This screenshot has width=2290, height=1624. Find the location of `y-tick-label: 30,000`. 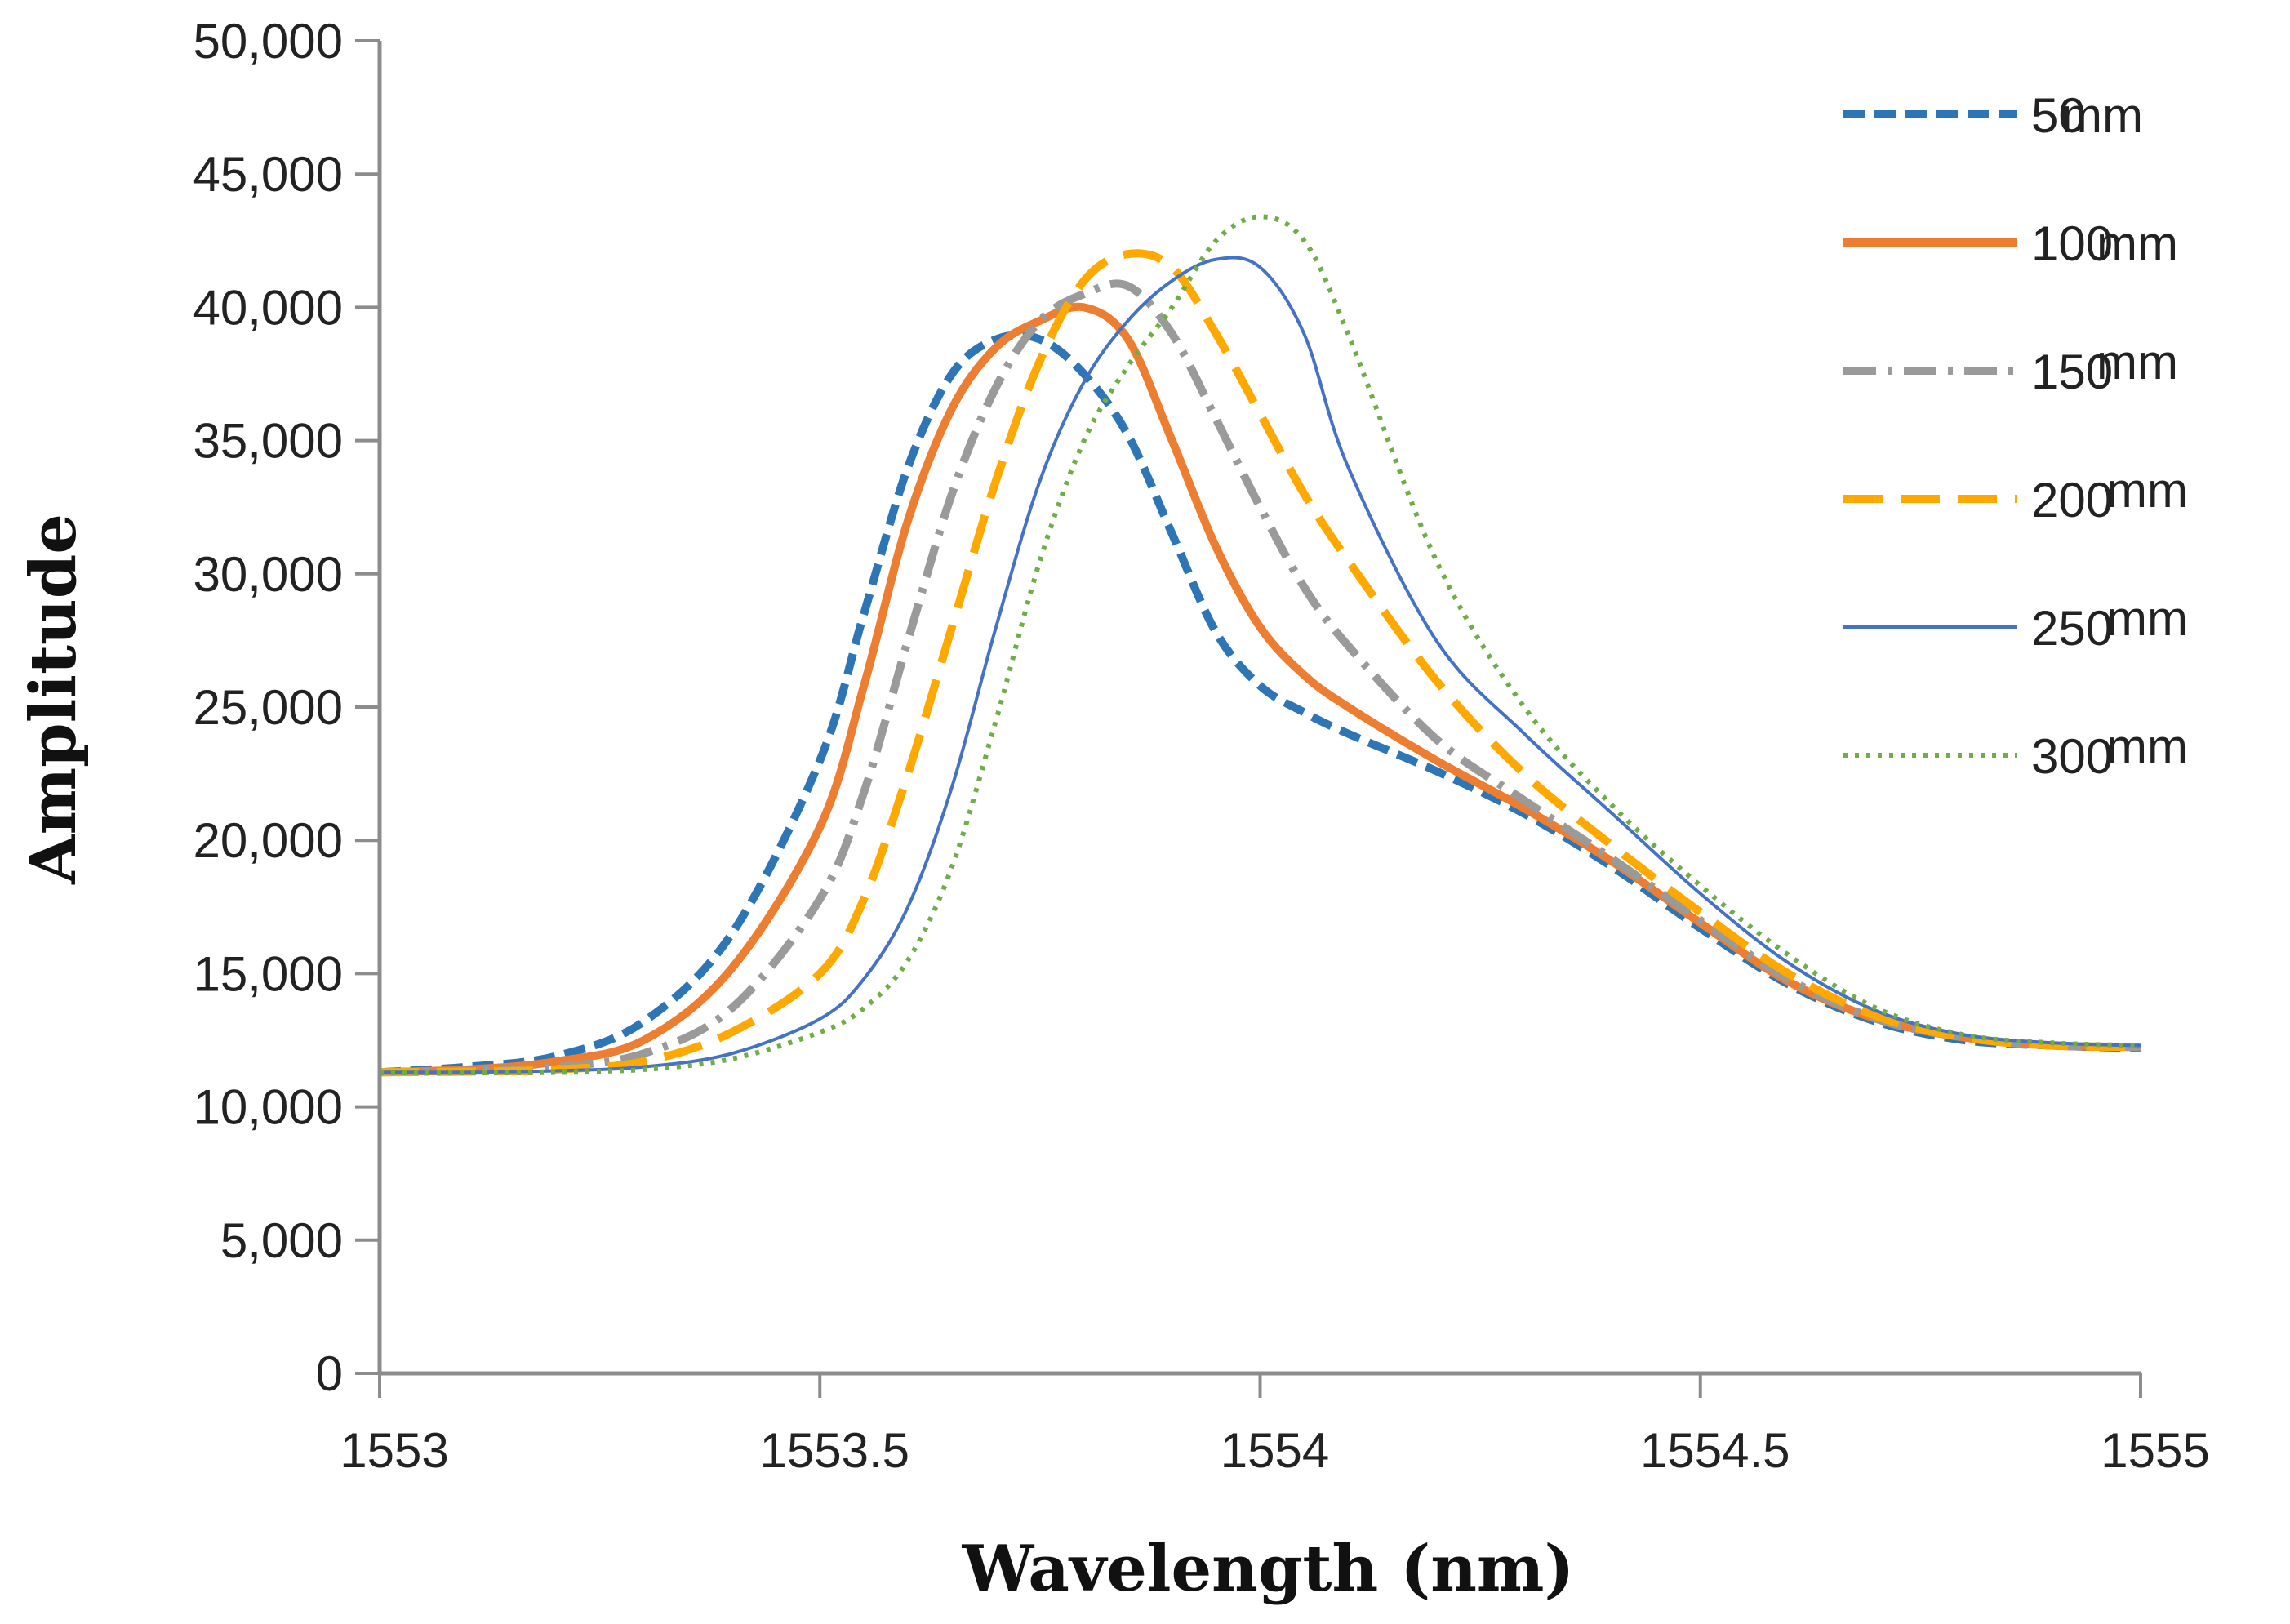

y-tick-label: 30,000 is located at coordinates (268, 574).